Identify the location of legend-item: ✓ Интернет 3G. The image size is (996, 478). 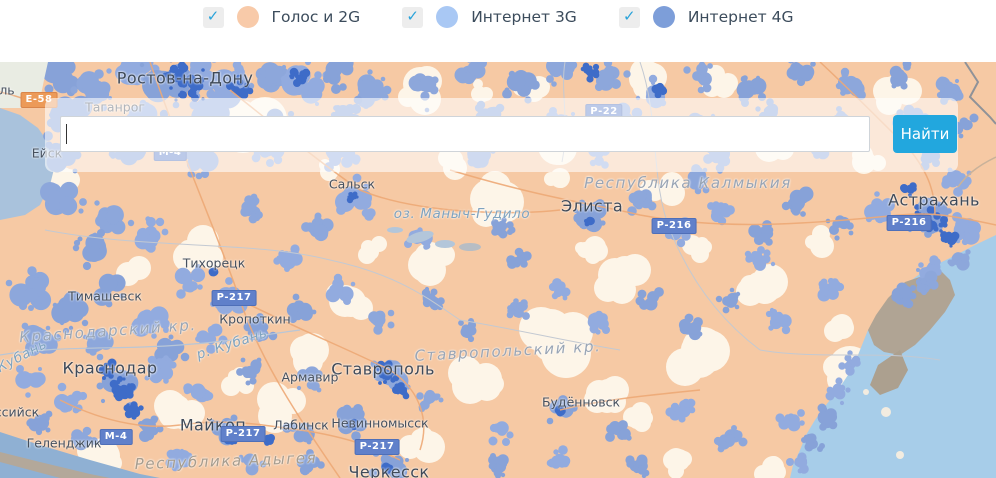
(489, 17).